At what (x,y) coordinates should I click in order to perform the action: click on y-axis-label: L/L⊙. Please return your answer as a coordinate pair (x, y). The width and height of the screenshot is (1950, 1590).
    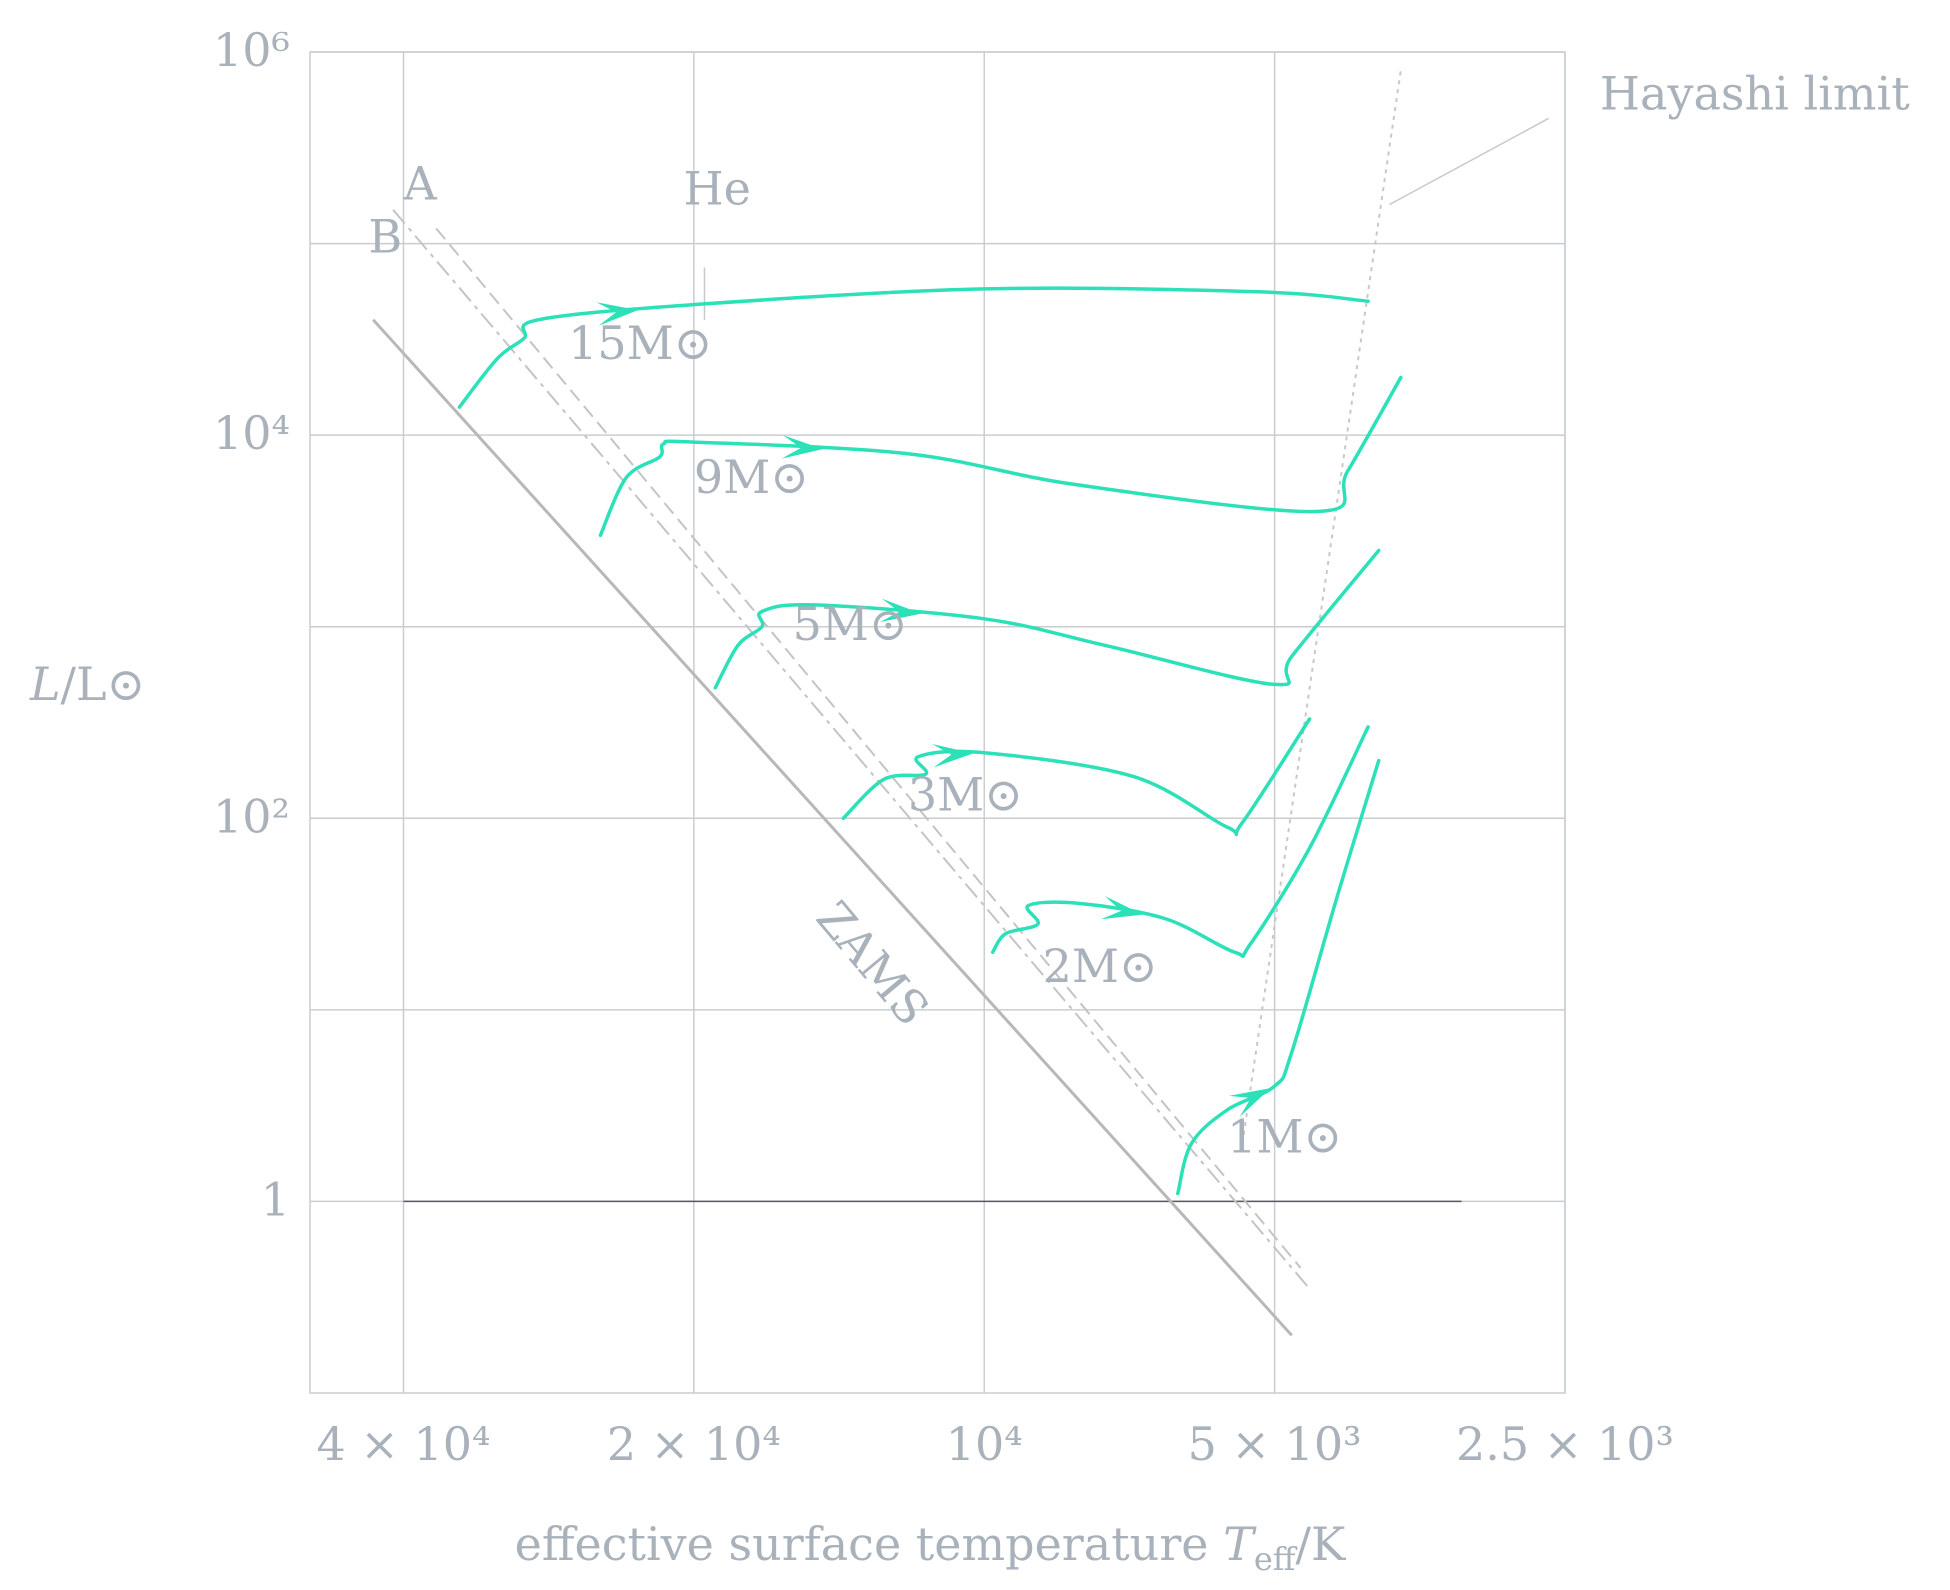
    Looking at the image, I should click on (87, 684).